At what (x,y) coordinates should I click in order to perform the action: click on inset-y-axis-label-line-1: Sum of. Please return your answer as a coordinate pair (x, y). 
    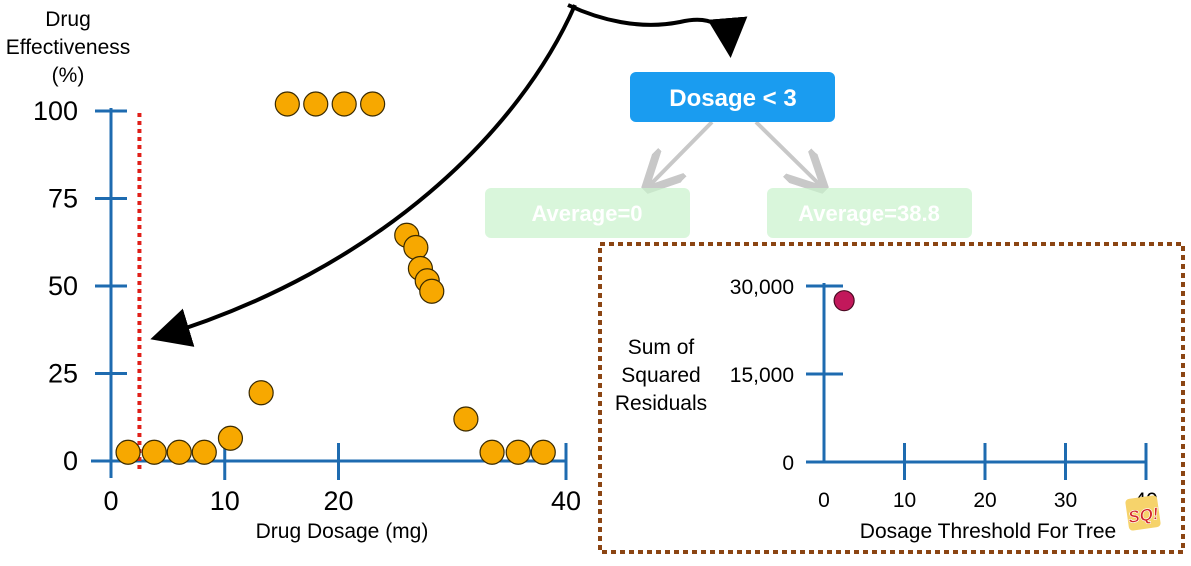
    Looking at the image, I should click on (661, 347).